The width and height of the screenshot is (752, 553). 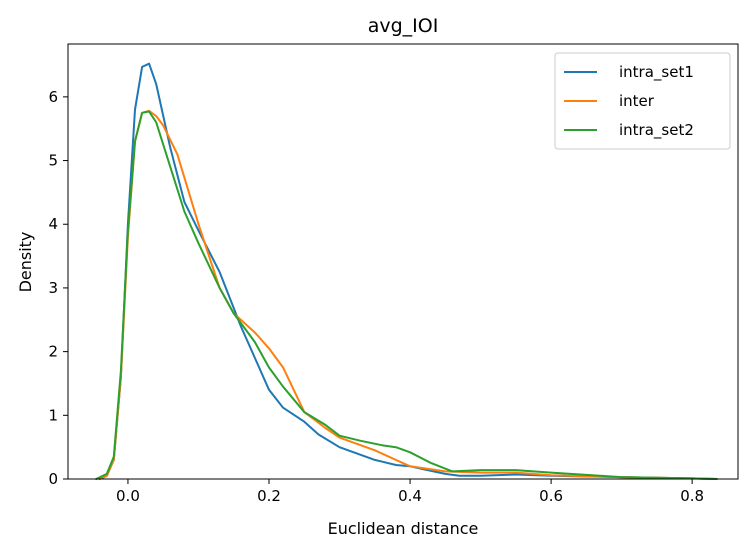 I want to click on legend-box, so click(x=642, y=101).